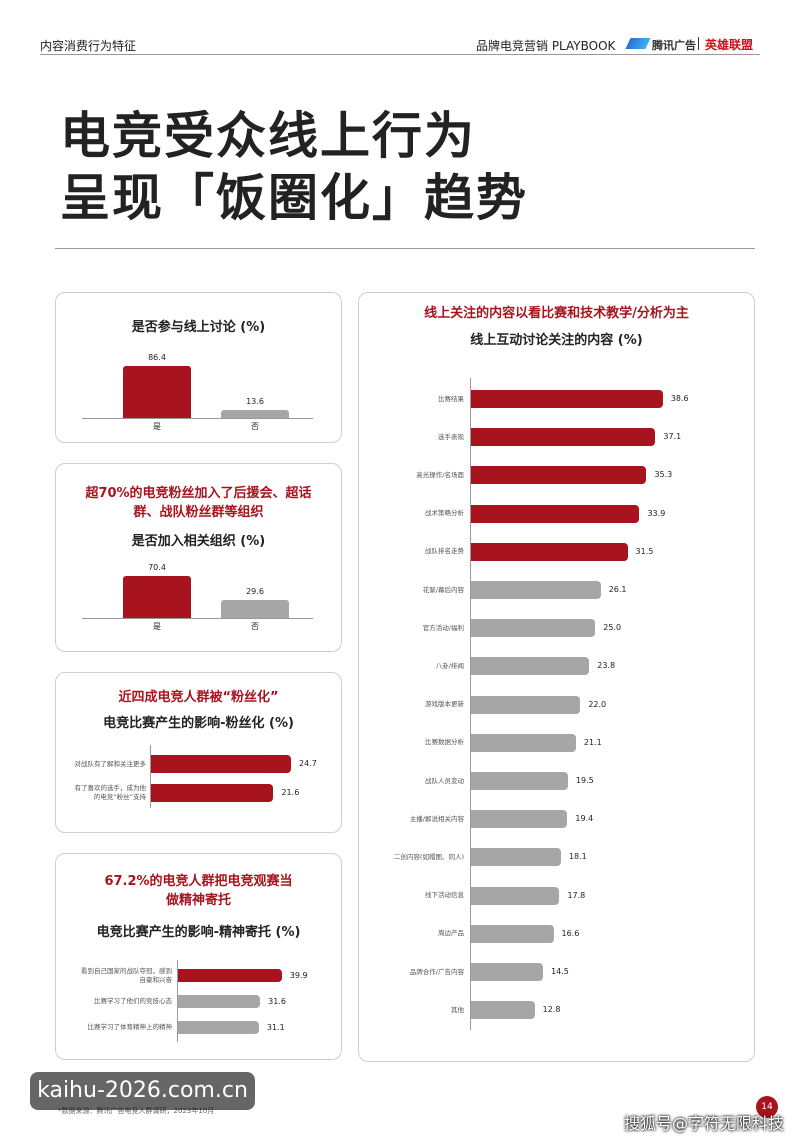  What do you see at coordinates (451, 436) in the screenshot?
I see `category-label: 选手表现` at bounding box center [451, 436].